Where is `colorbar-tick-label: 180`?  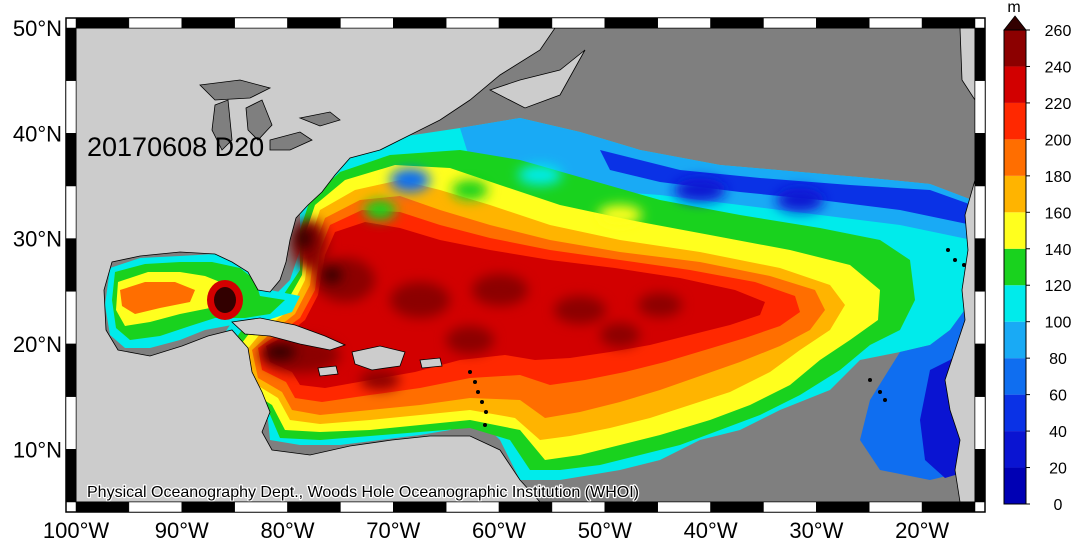
colorbar-tick-label: 180 is located at coordinates (1058, 177).